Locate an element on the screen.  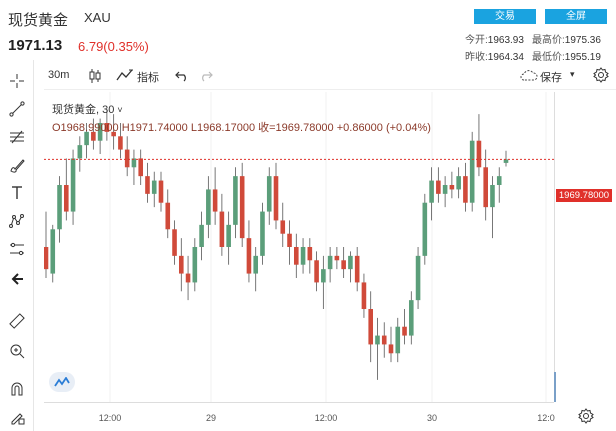
price-axis is located at coordinates (585, 247).